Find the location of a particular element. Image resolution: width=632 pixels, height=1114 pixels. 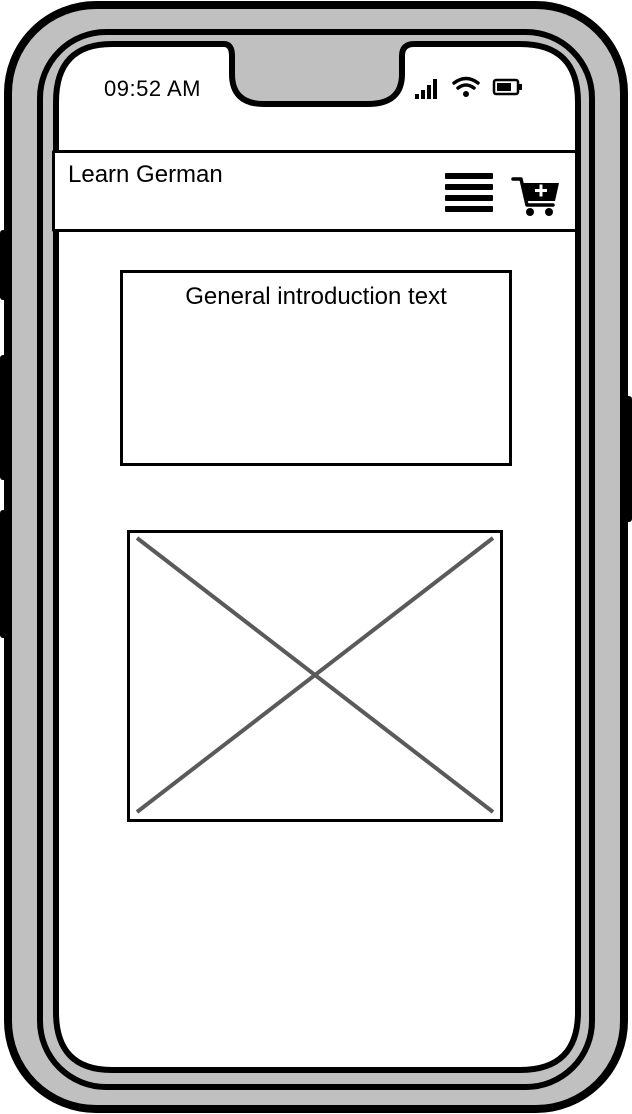

status-time: 09:52 AM is located at coordinates (152, 88).